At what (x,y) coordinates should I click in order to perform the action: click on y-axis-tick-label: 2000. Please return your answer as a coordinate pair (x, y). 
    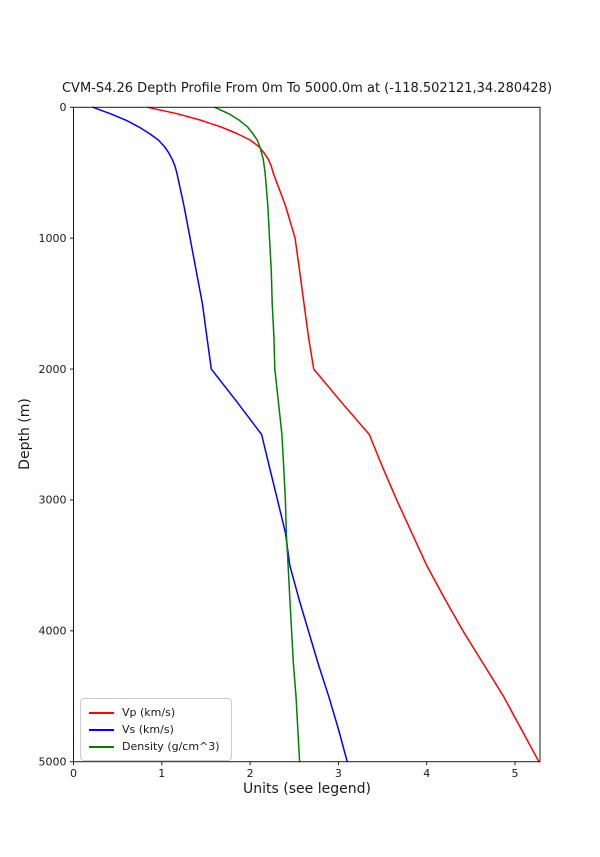
    Looking at the image, I should click on (53, 369).